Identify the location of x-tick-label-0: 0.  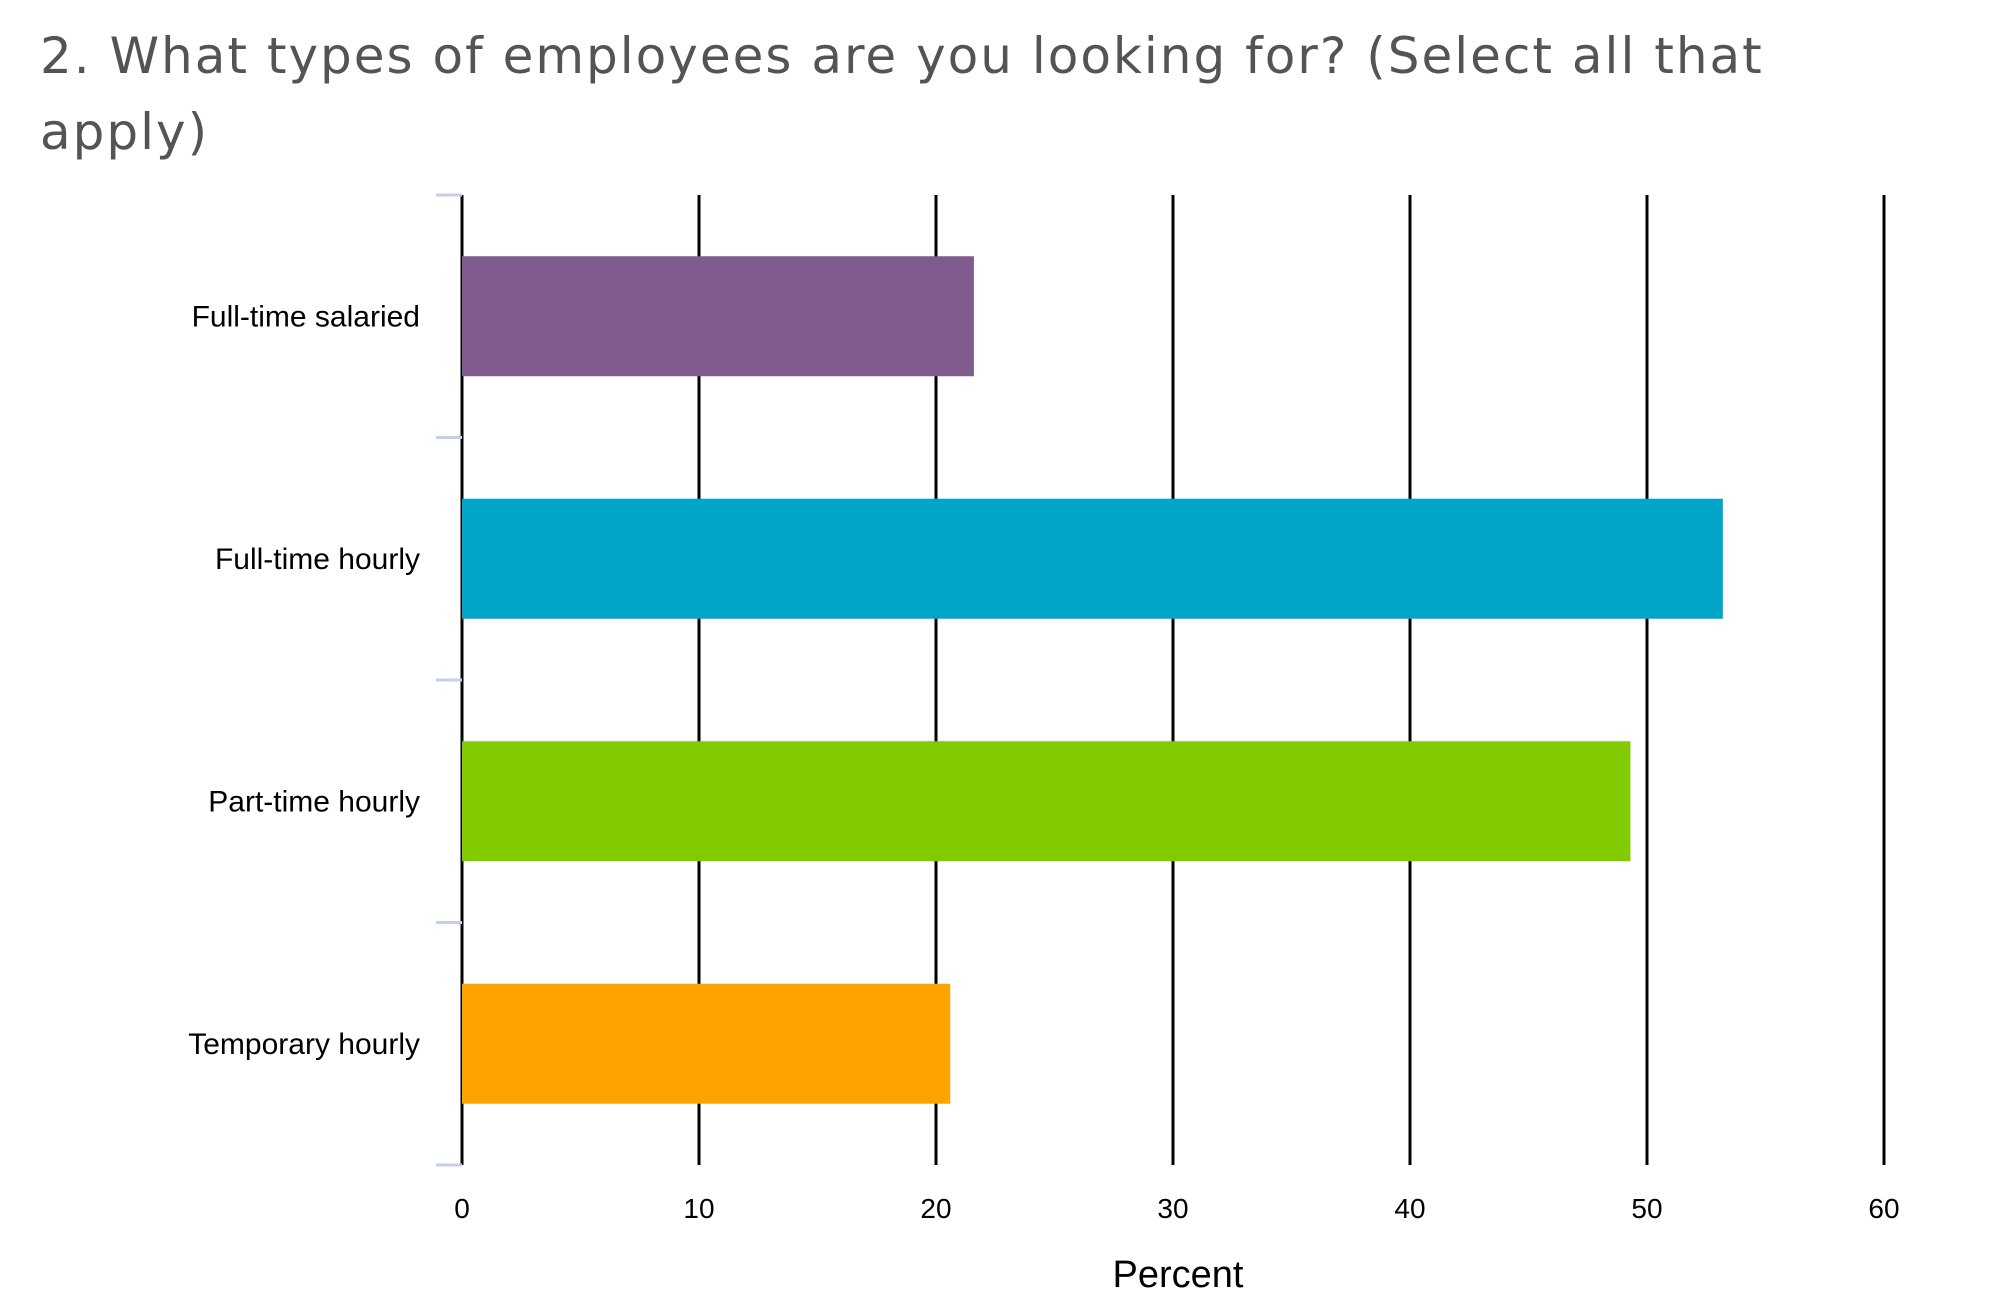
(462, 1208).